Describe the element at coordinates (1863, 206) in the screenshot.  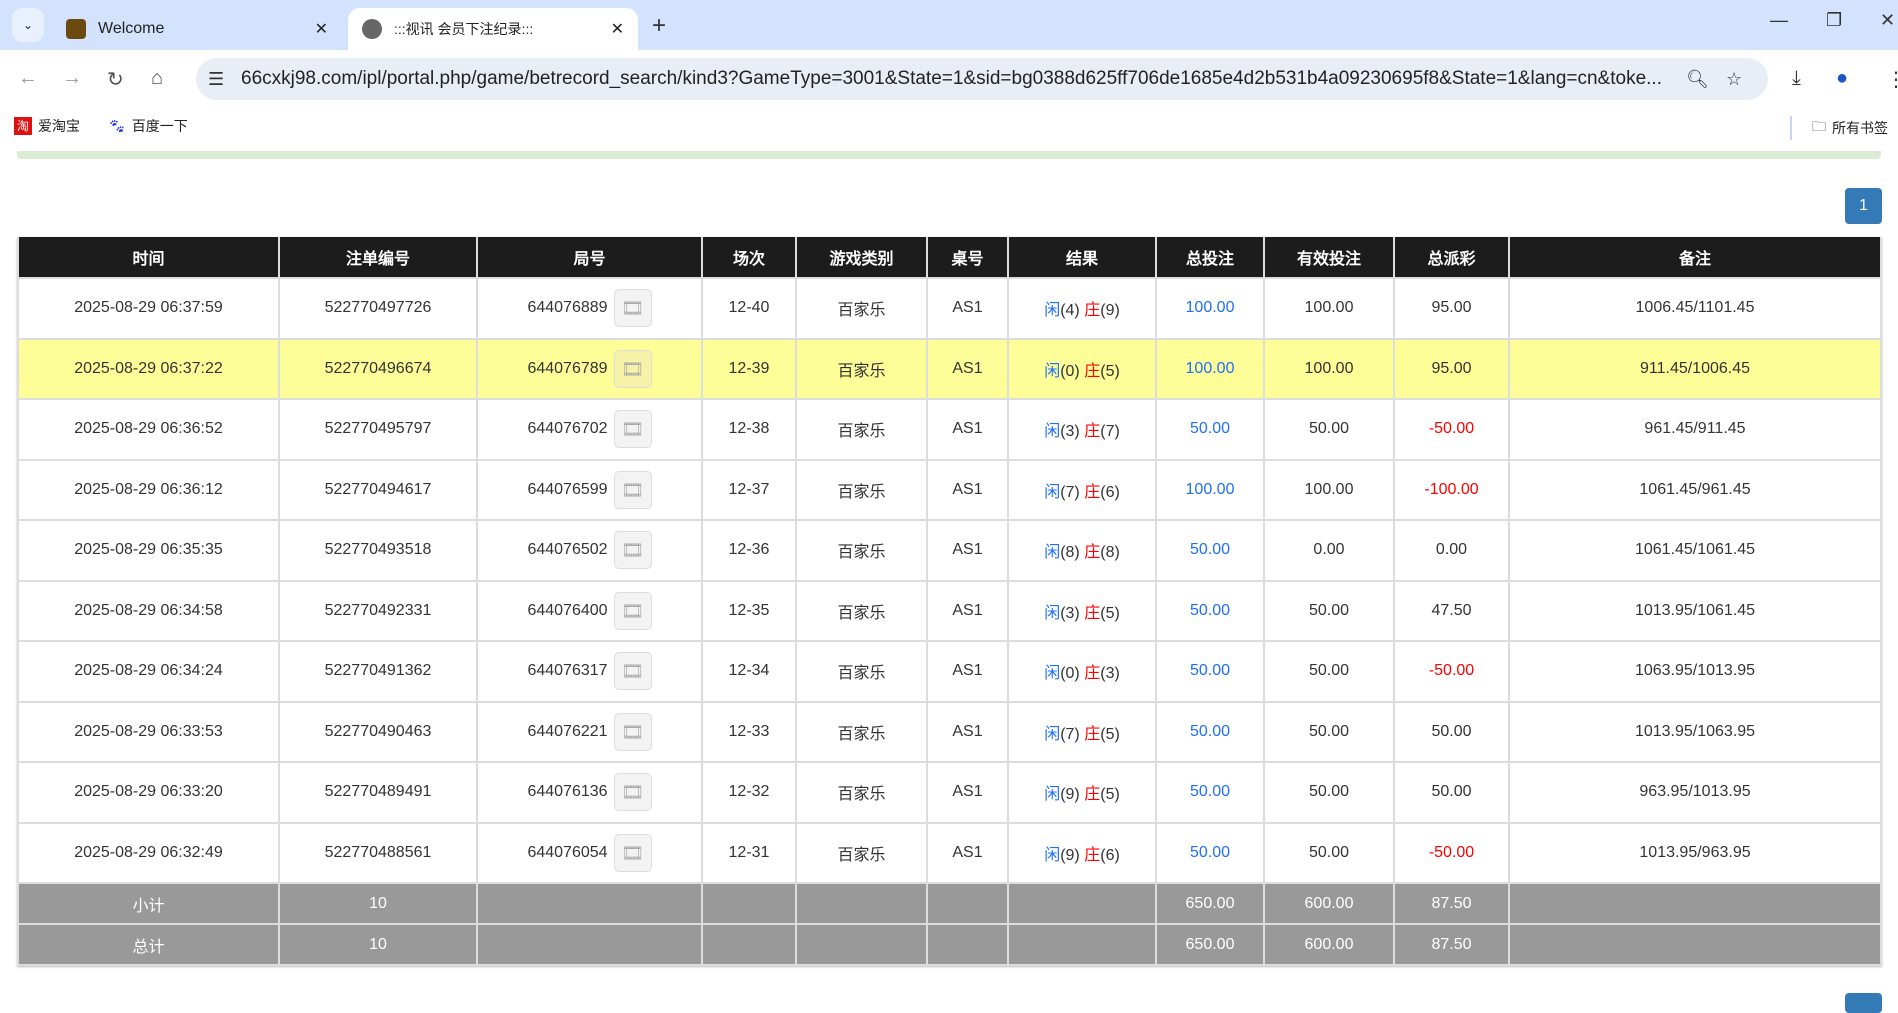
I see `page-1-button: 1` at that location.